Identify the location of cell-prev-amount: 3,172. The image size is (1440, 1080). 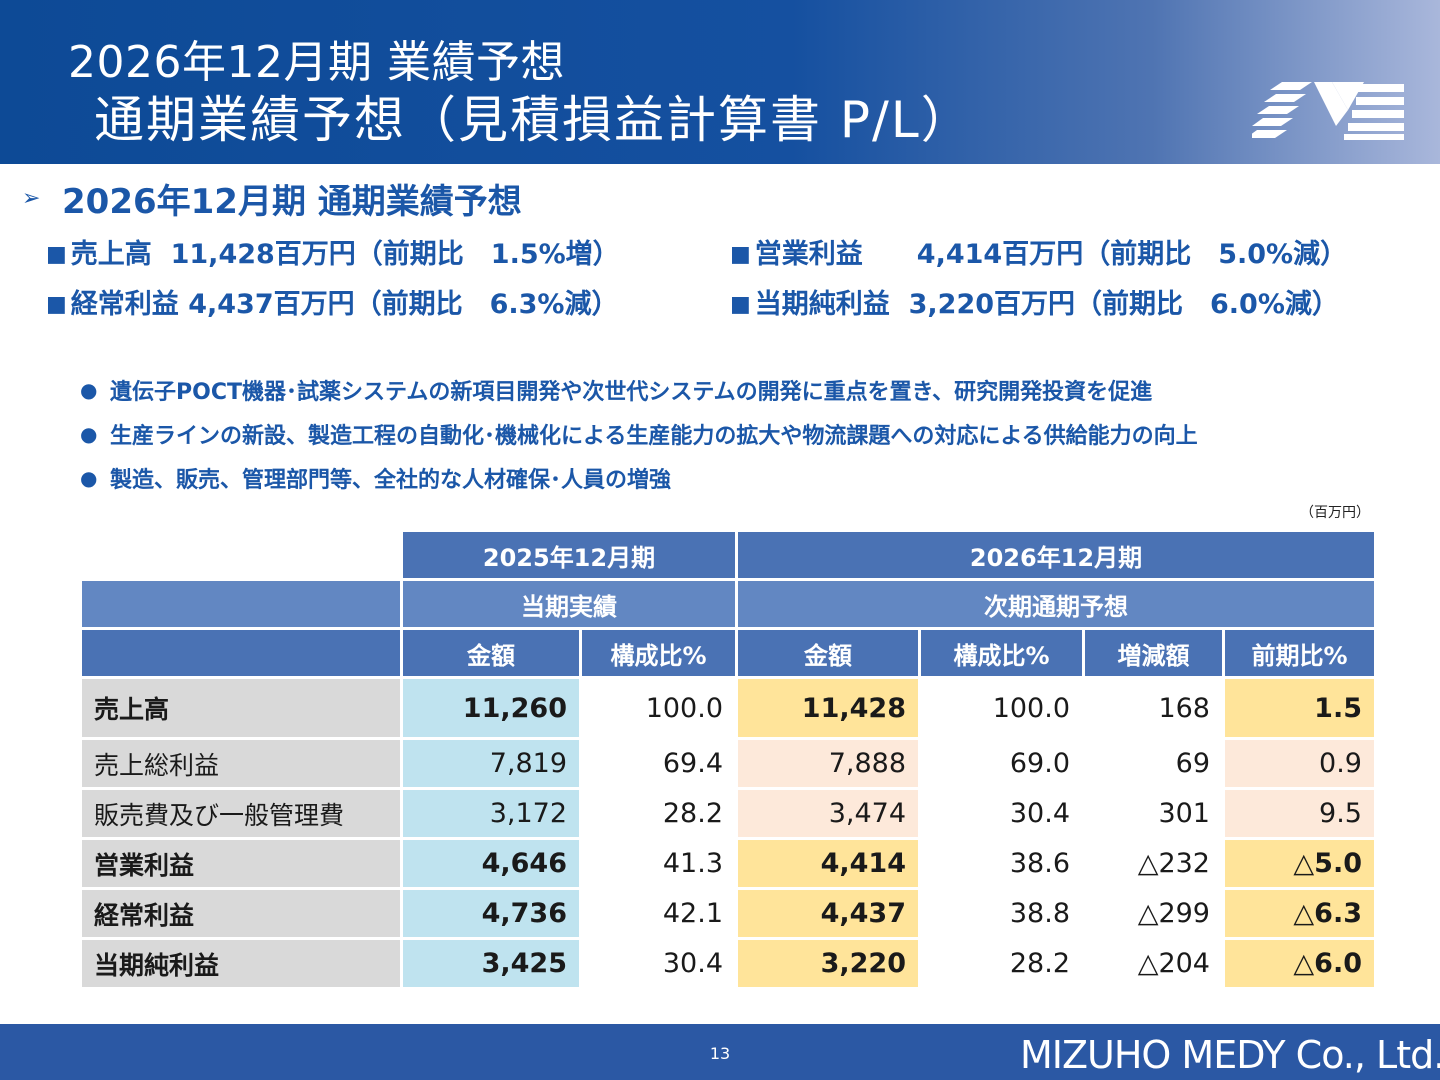
(492, 815).